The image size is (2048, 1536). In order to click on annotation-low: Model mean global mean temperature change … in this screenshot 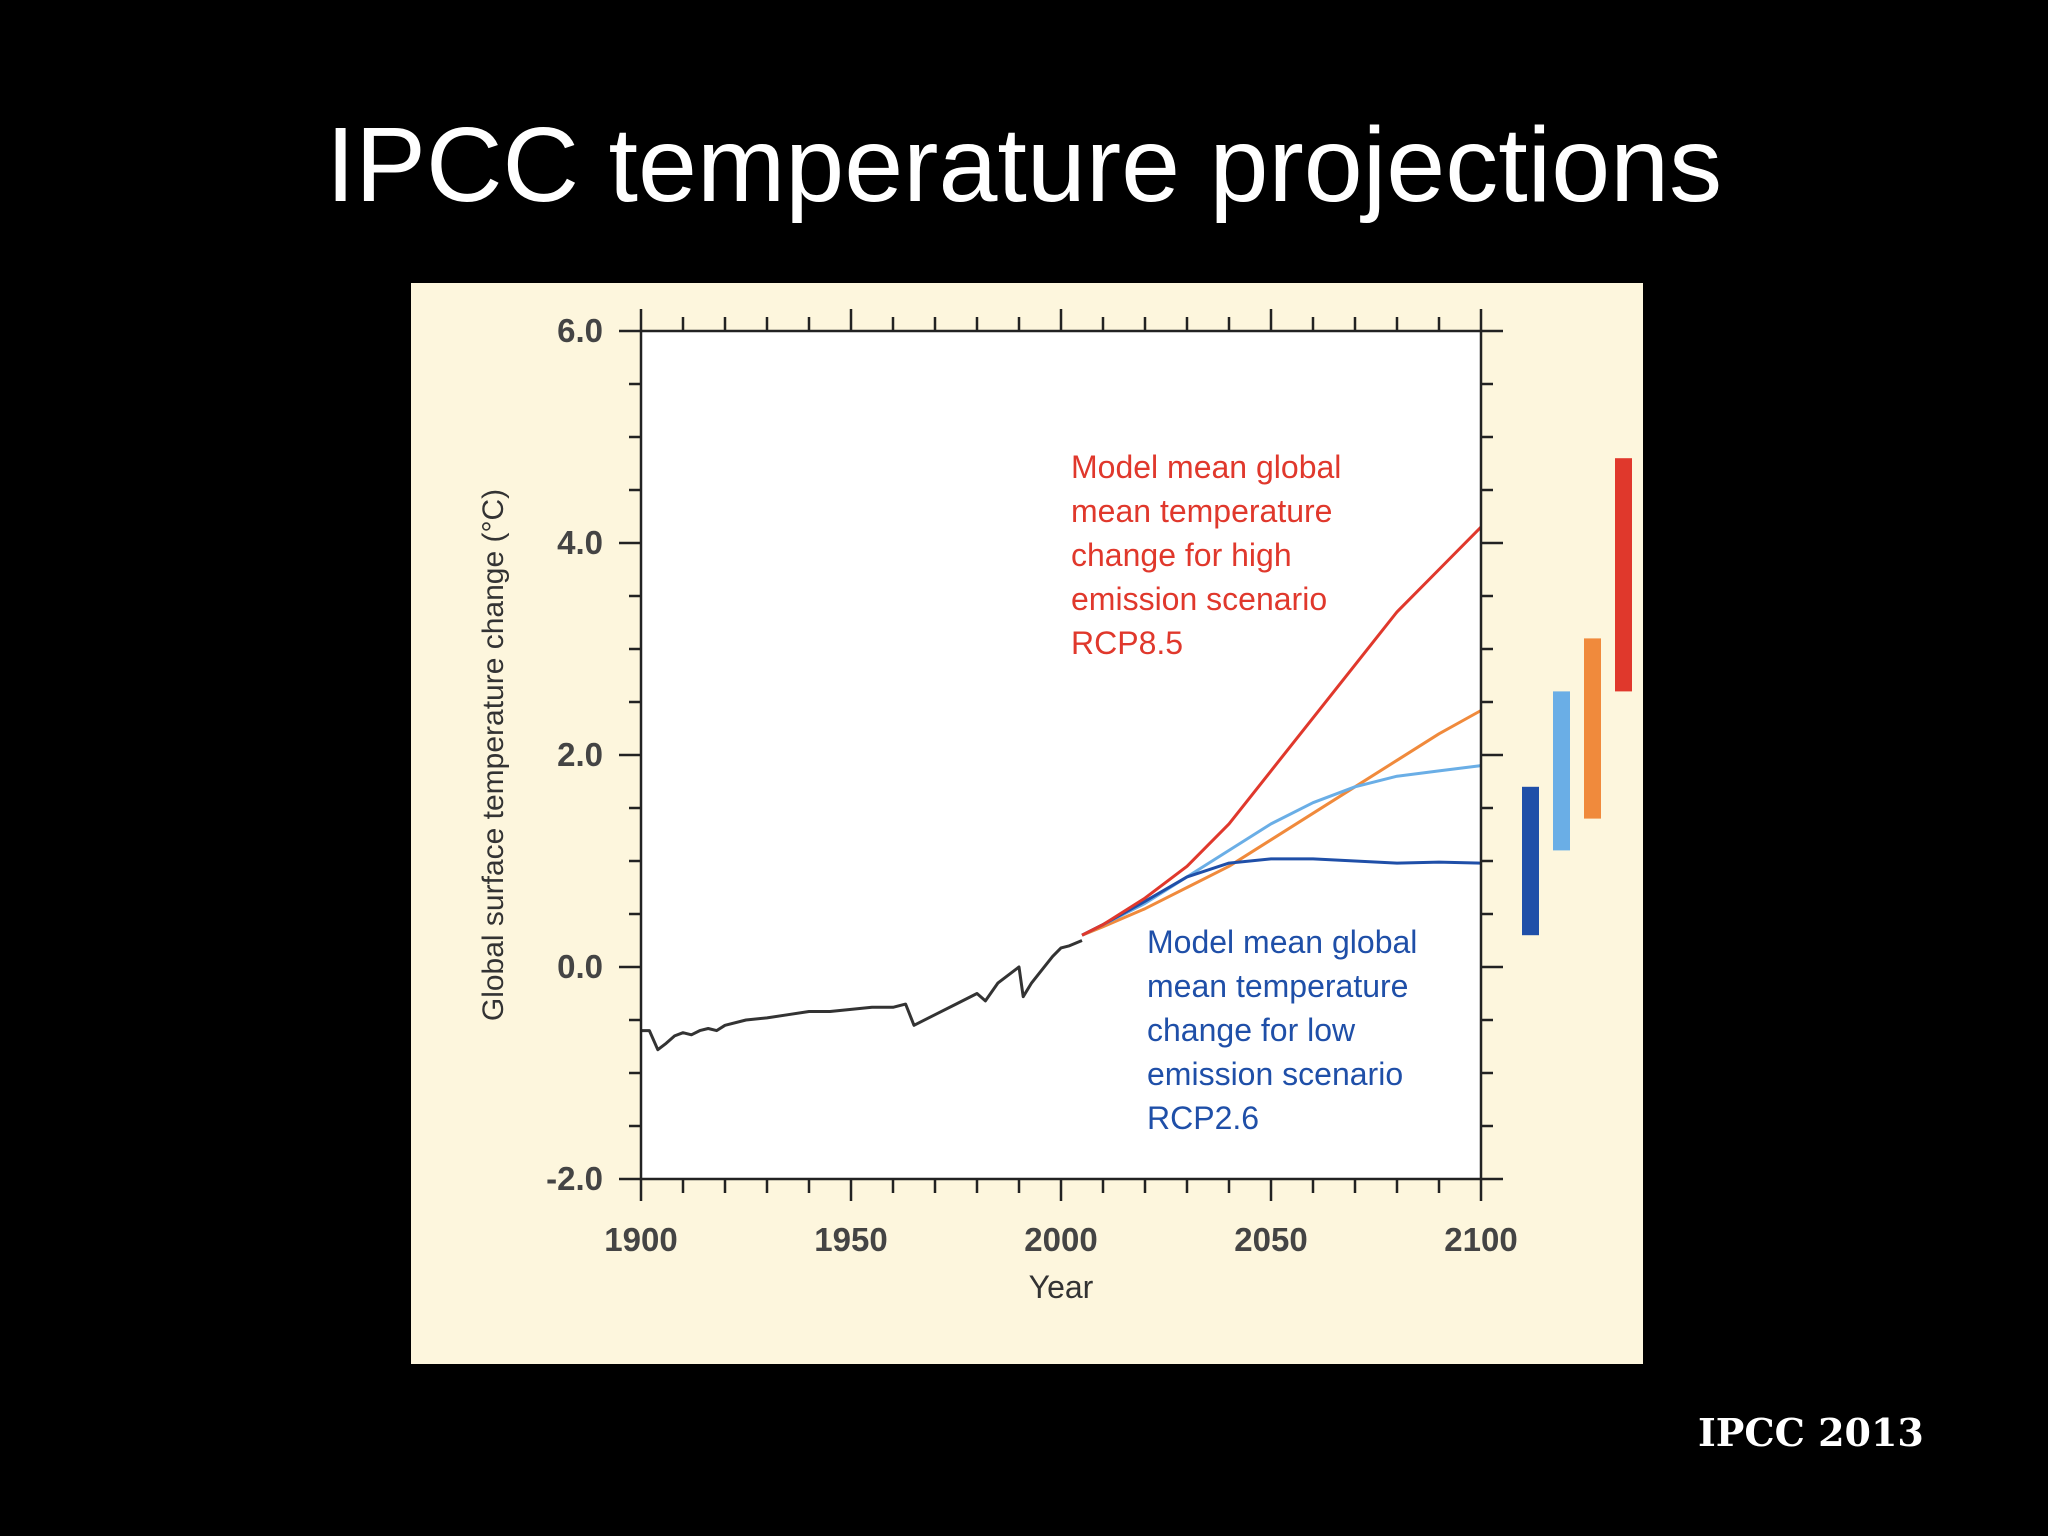, I will do `click(1282, 1030)`.